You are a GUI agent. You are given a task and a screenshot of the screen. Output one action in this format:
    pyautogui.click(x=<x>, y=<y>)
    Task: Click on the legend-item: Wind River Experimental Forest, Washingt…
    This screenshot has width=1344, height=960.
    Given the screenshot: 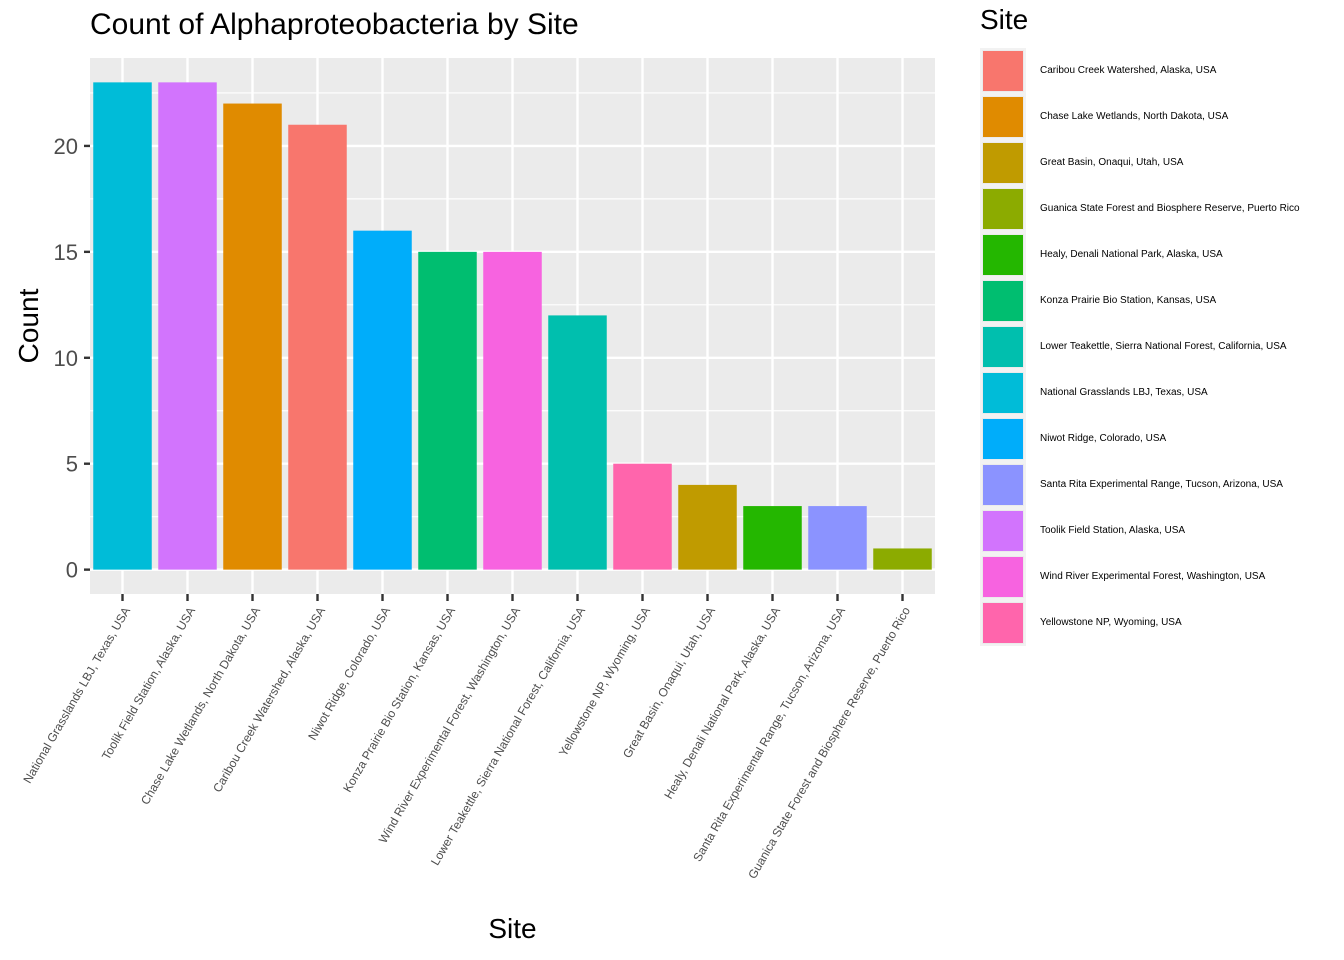 What is the action you would take?
    pyautogui.click(x=1160, y=577)
    